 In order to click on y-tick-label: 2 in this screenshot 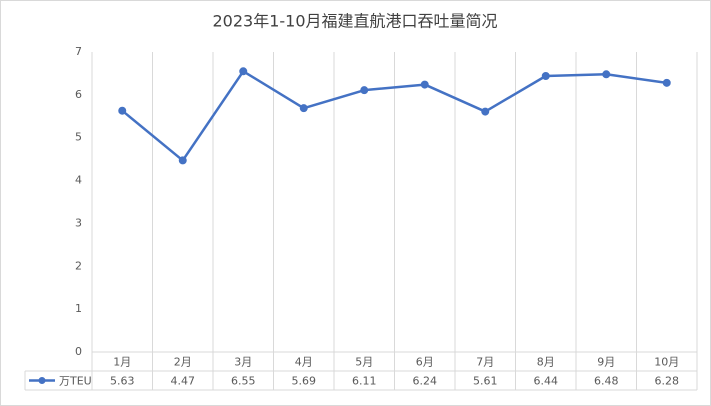, I will do `click(78, 265)`.